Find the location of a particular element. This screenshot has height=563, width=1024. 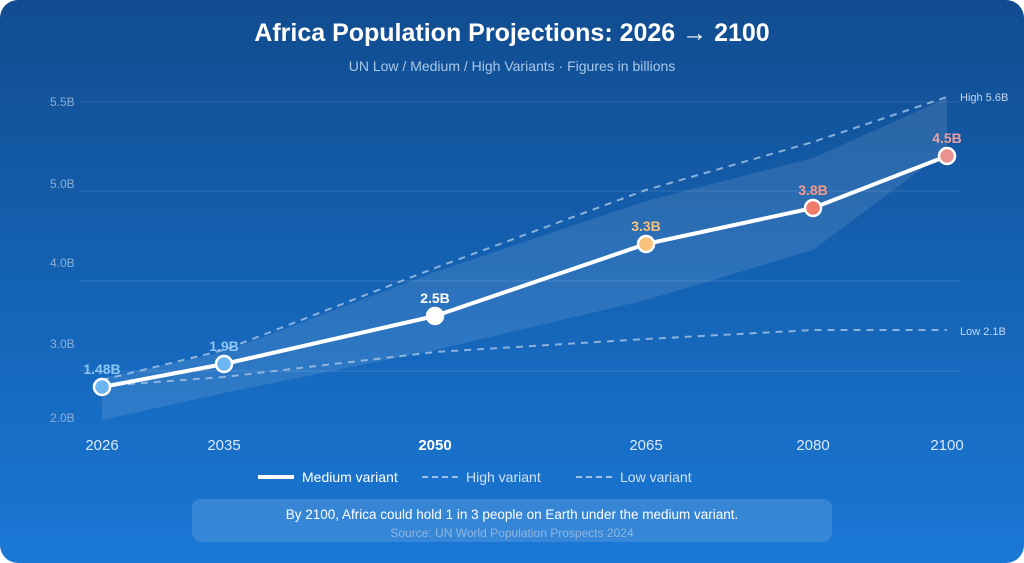

legend-item-high: High variant is located at coordinates (481, 477).